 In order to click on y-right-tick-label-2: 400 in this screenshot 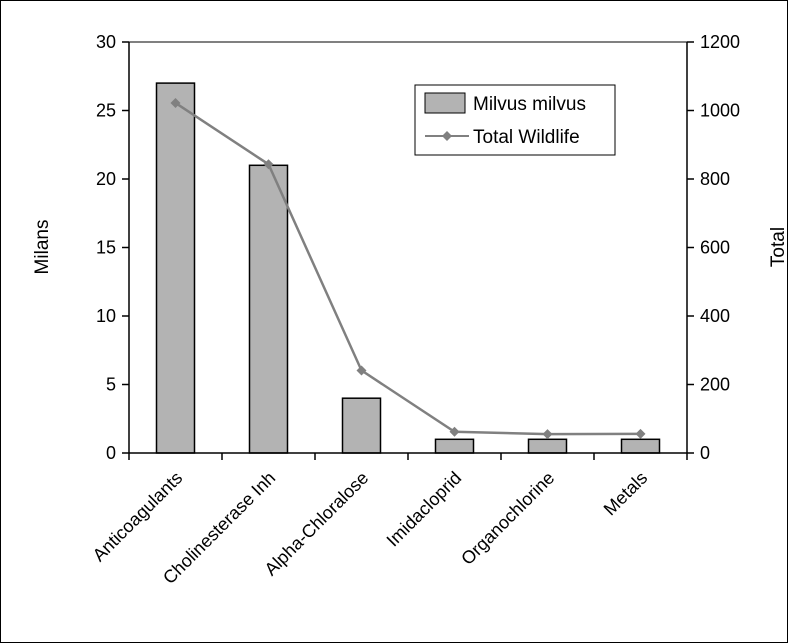, I will do `click(715, 316)`.